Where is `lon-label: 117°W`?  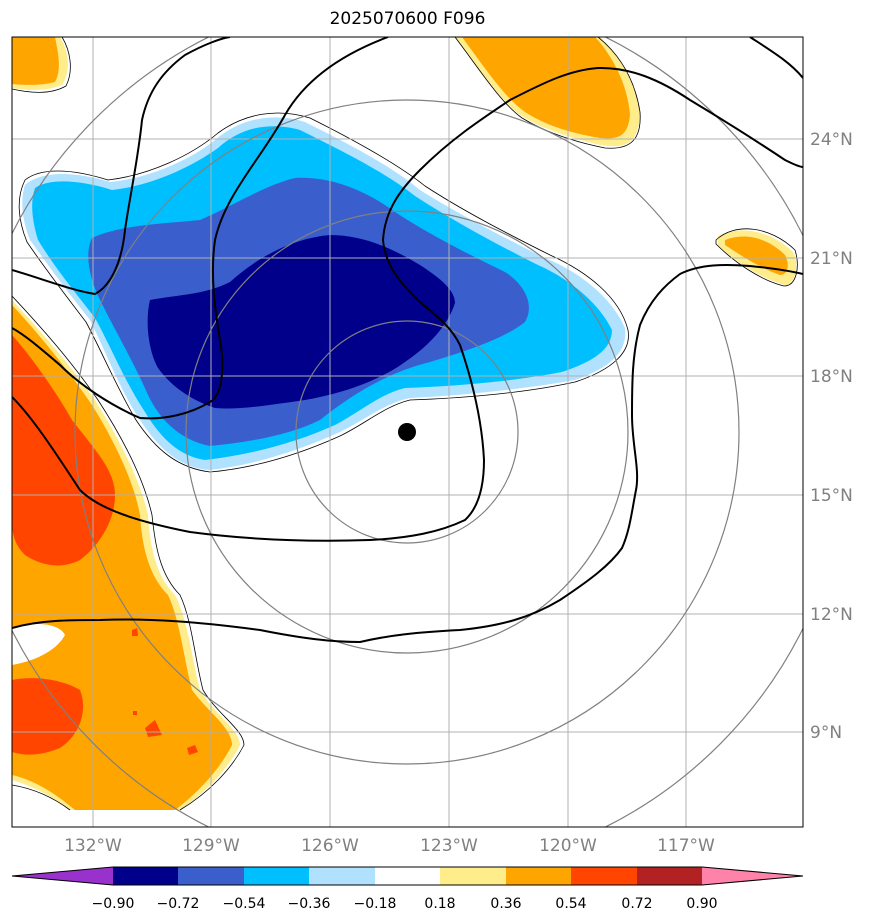
lon-label: 117°W is located at coordinates (686, 846).